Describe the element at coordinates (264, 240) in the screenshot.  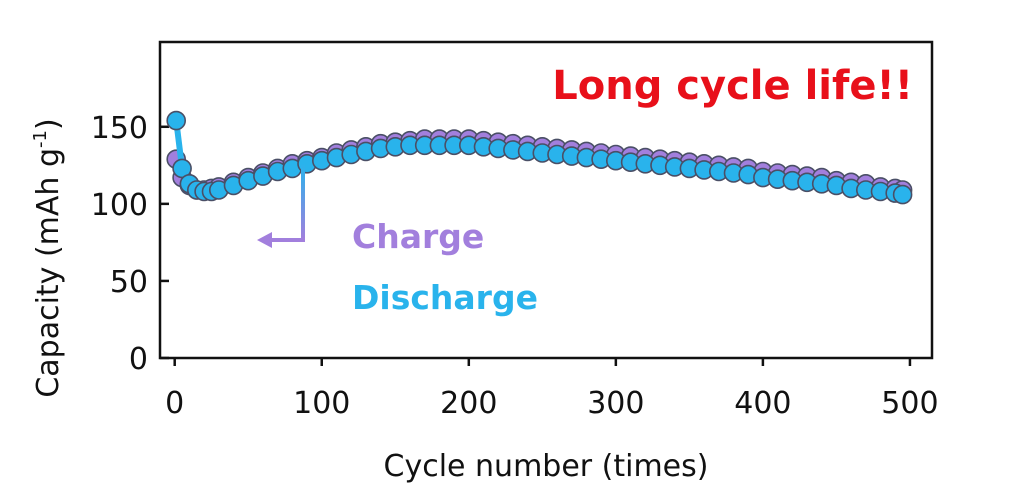
I see `legend-arrow-head` at that location.